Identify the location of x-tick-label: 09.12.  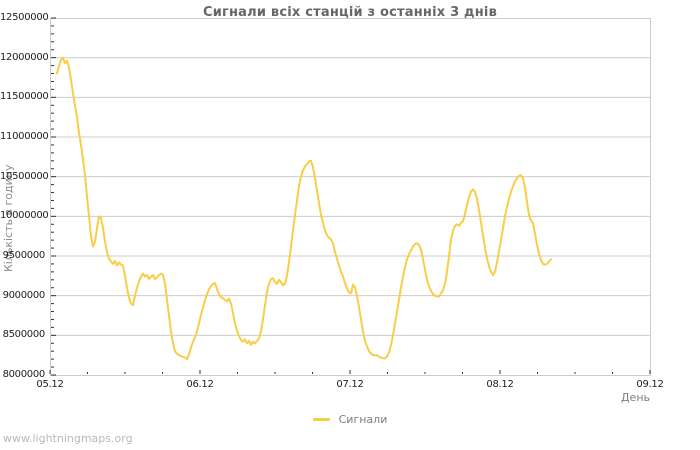
(650, 384).